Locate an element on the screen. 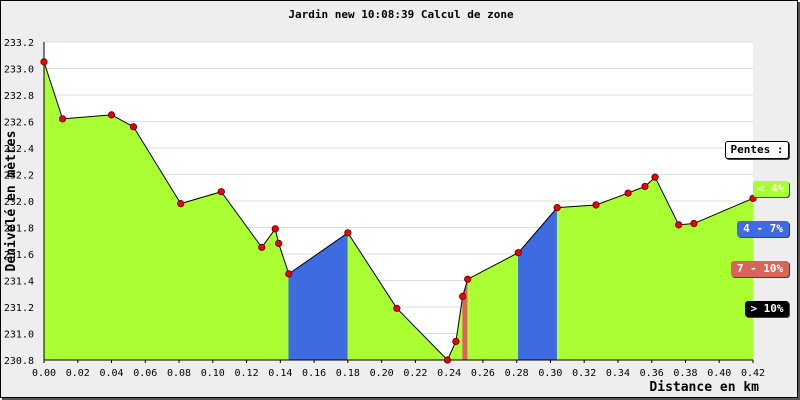 The height and width of the screenshot is (400, 800). y-tick-label: 233.0 is located at coordinates (19, 70).